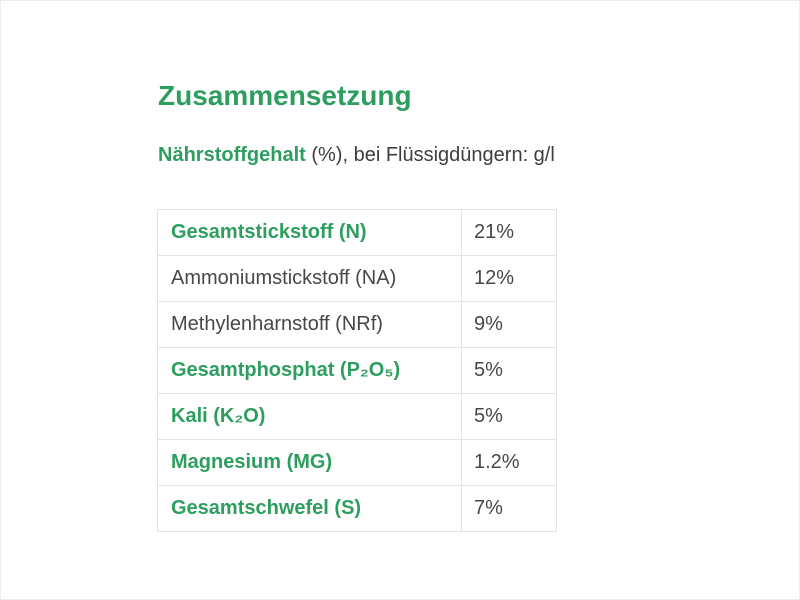 The height and width of the screenshot is (600, 800). What do you see at coordinates (509, 278) in the screenshot?
I see `nutrient-value: 12%` at bounding box center [509, 278].